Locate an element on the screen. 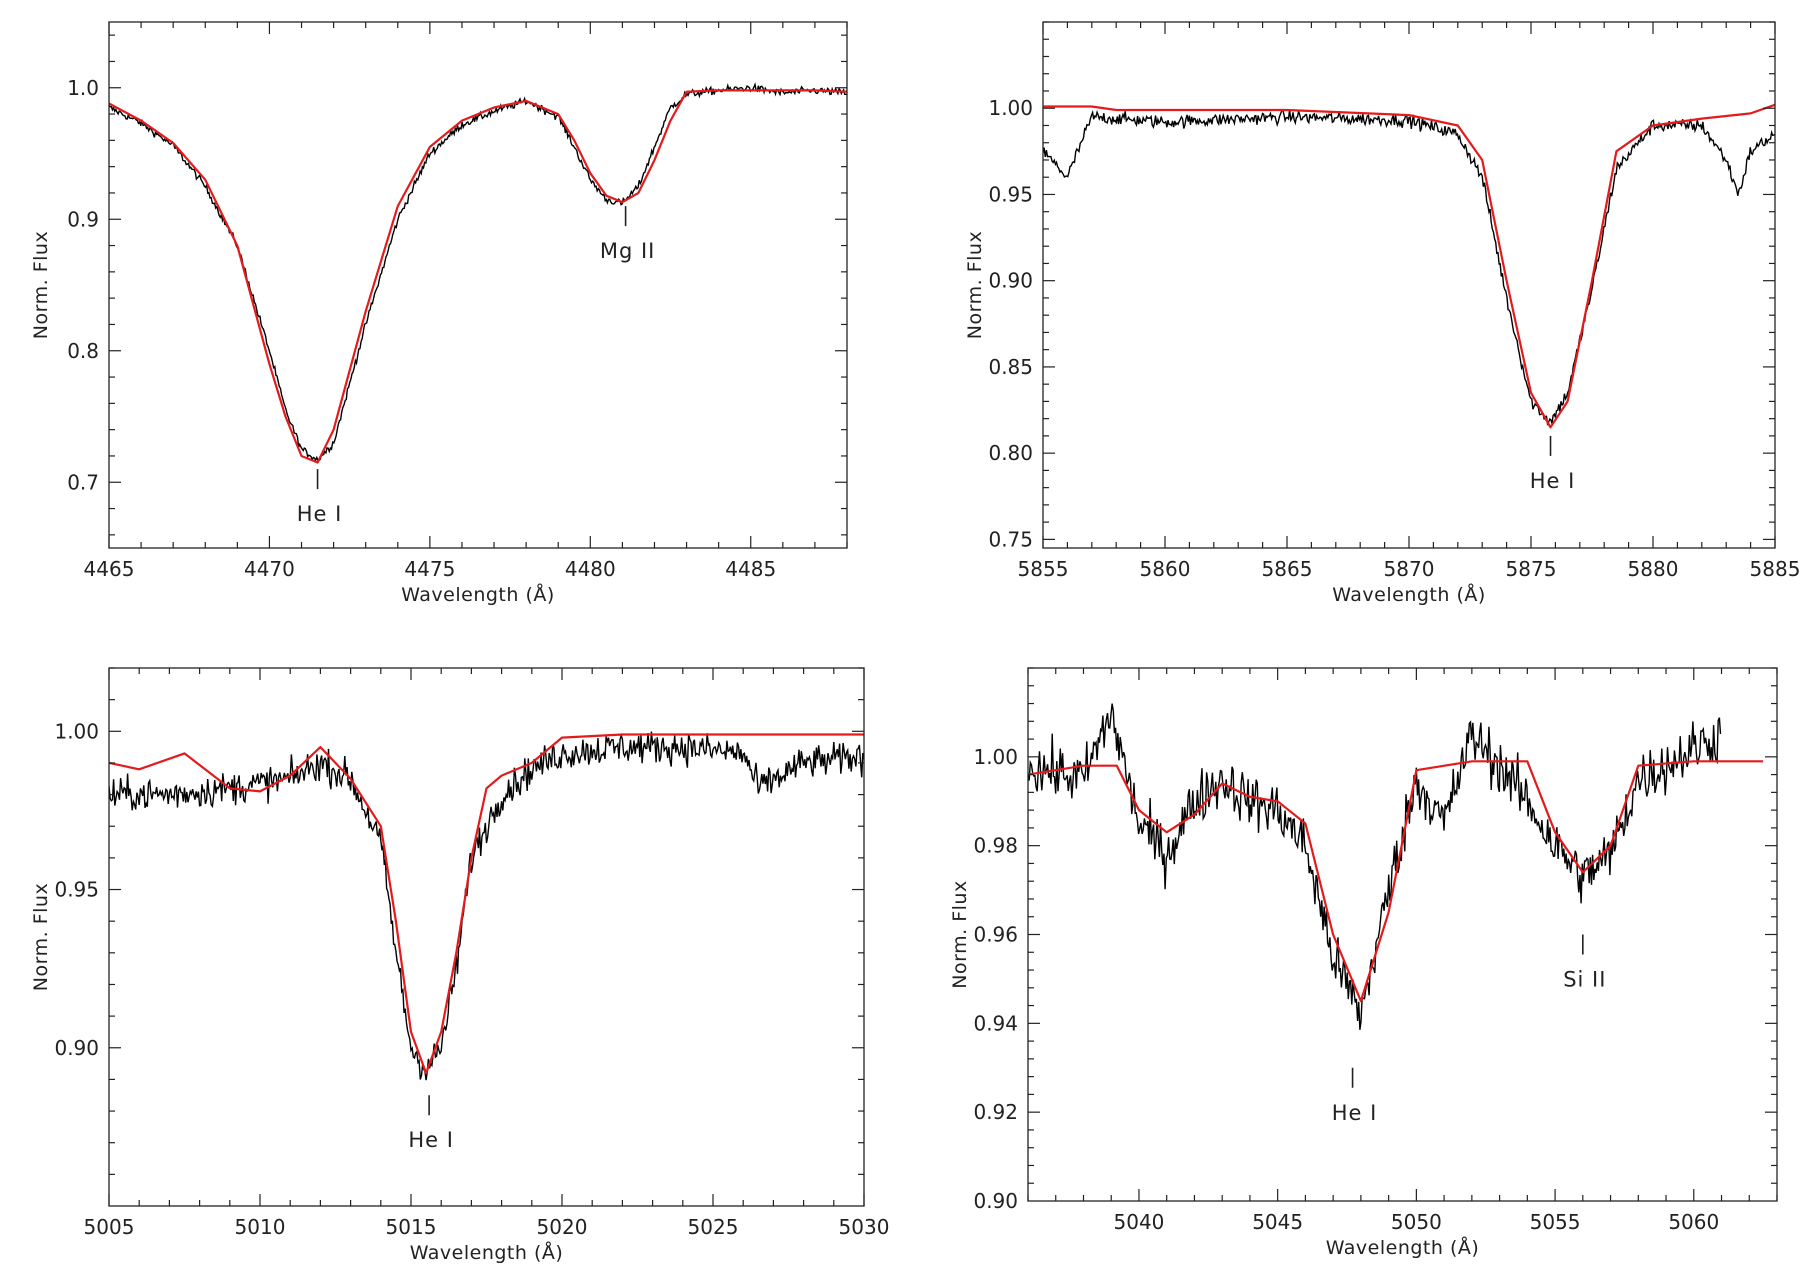 The height and width of the screenshot is (1284, 1808). y-tick-label: 0.96 is located at coordinates (995, 935).